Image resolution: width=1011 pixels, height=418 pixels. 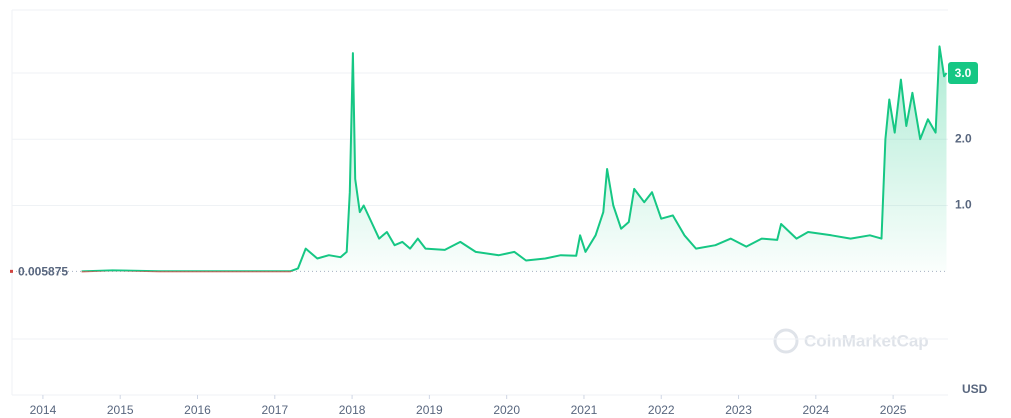 What do you see at coordinates (274, 410) in the screenshot?
I see `x-tick-label: 2017` at bounding box center [274, 410].